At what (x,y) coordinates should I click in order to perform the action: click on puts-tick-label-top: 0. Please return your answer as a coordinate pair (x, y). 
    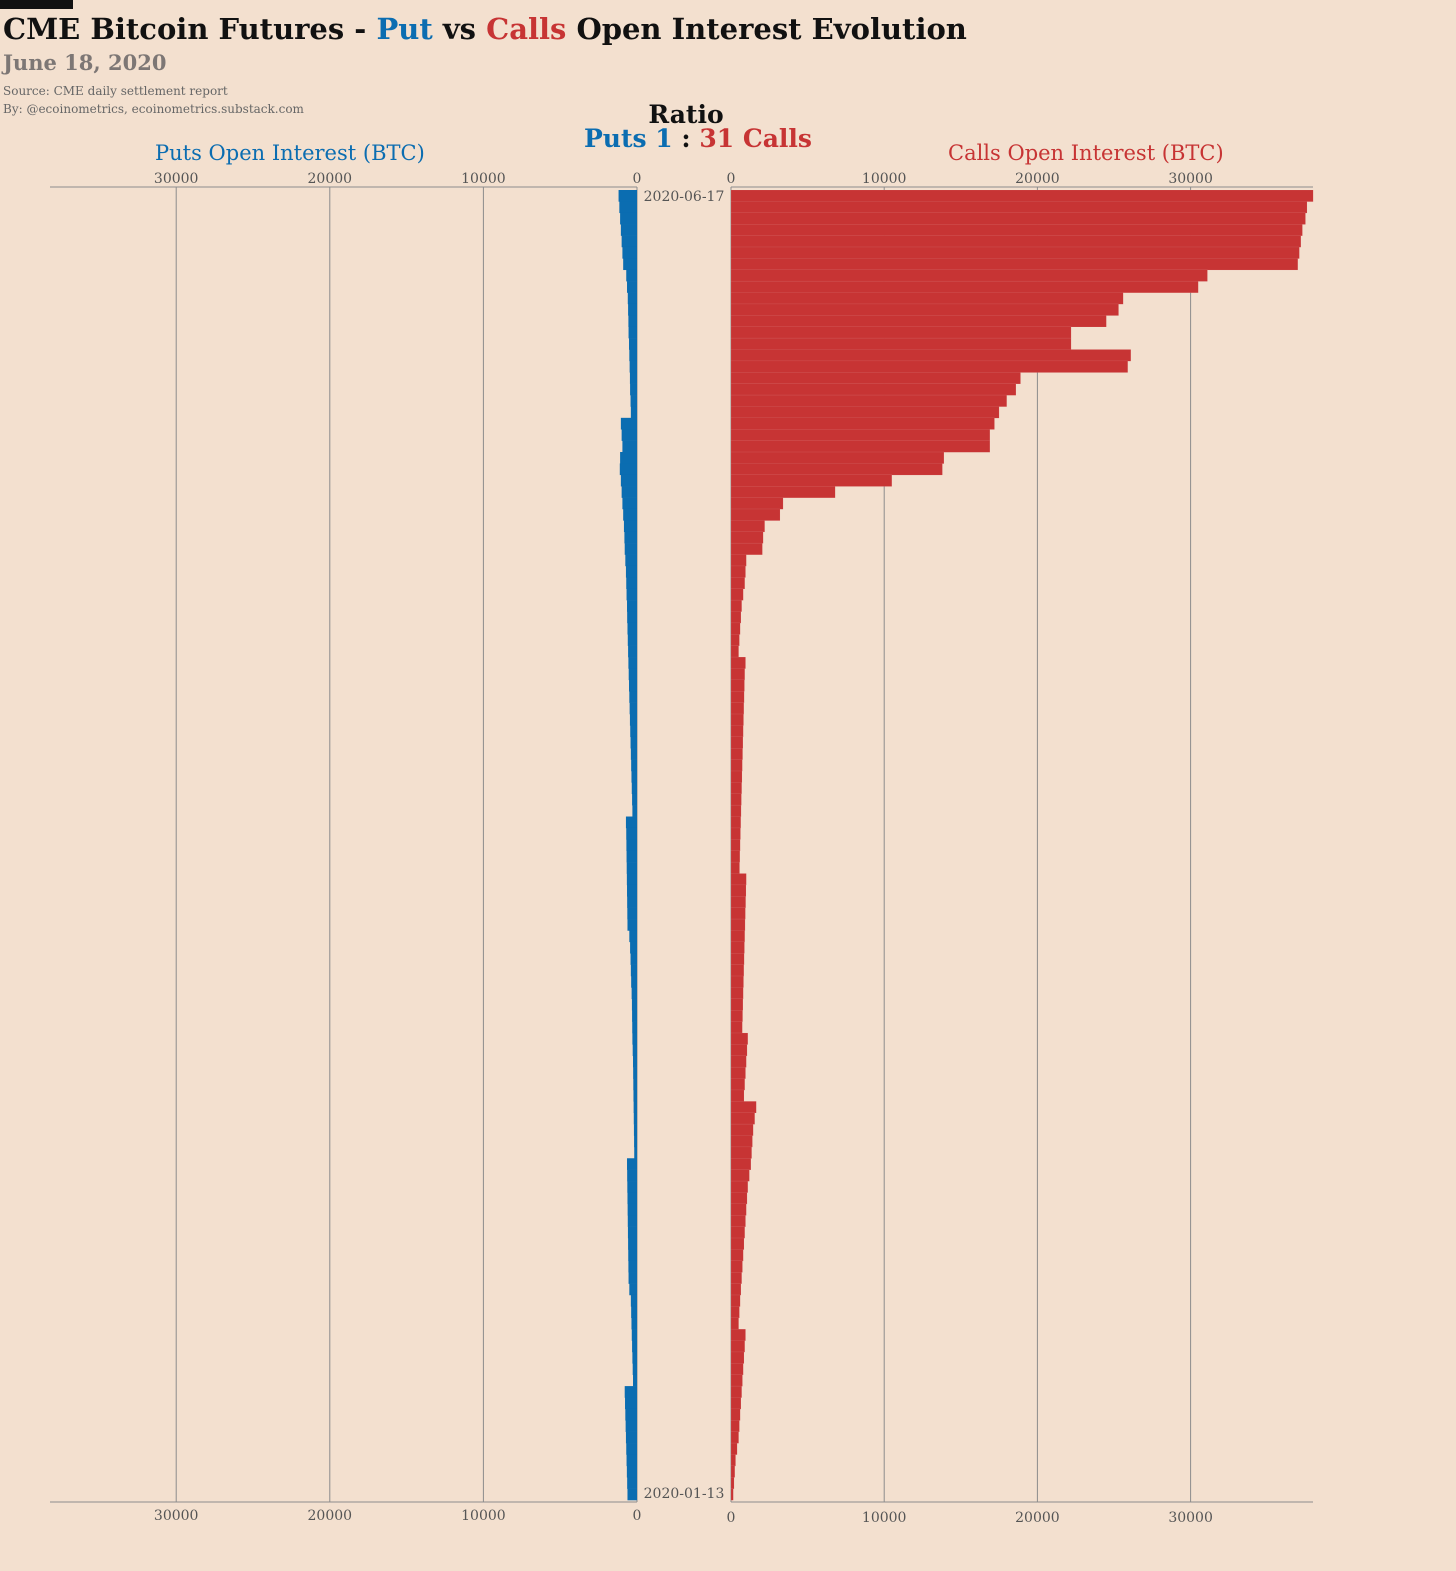
    Looking at the image, I should click on (637, 179).